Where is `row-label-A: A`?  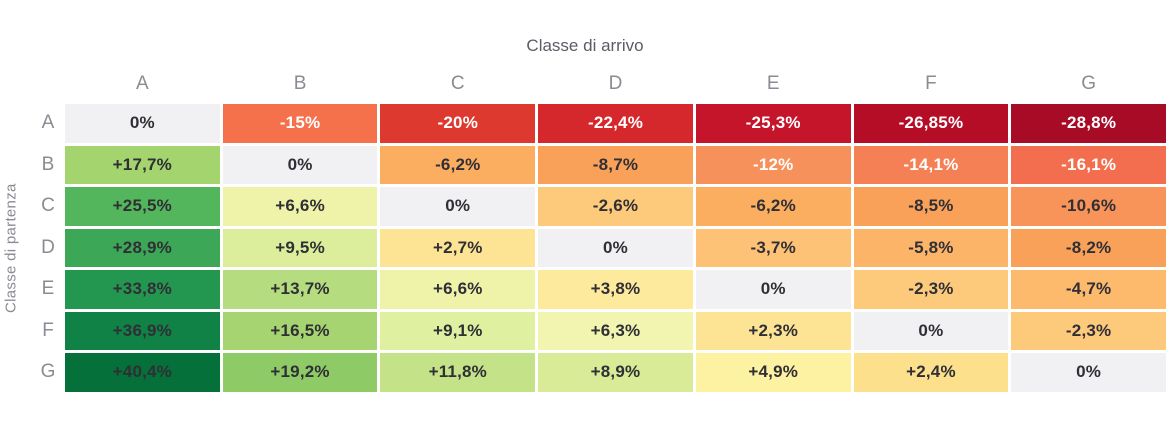
row-label-A: A is located at coordinates (48, 123).